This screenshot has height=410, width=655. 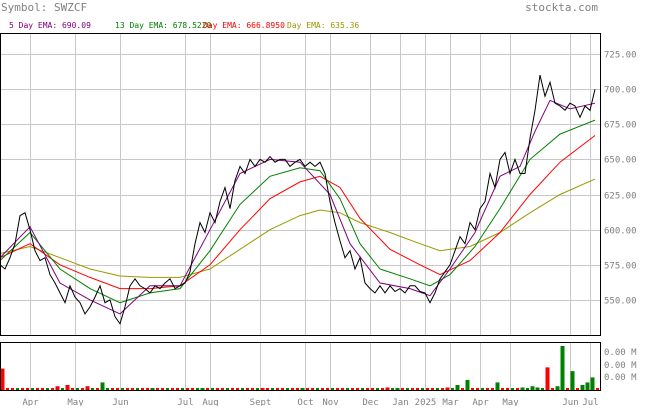 What do you see at coordinates (323, 25) in the screenshot?
I see `legend-ema50: Day EMA: 635.36` at bounding box center [323, 25].